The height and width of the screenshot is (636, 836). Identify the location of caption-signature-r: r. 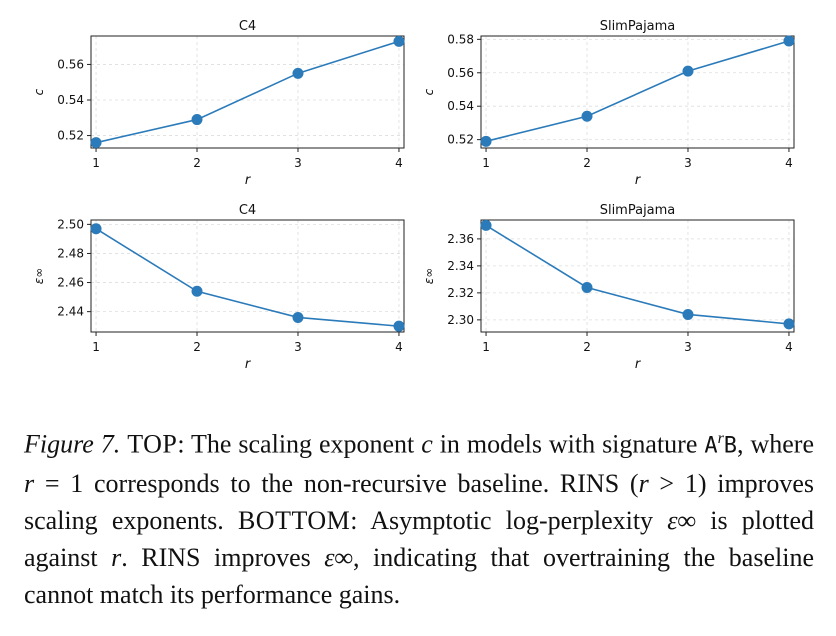
(720, 438).